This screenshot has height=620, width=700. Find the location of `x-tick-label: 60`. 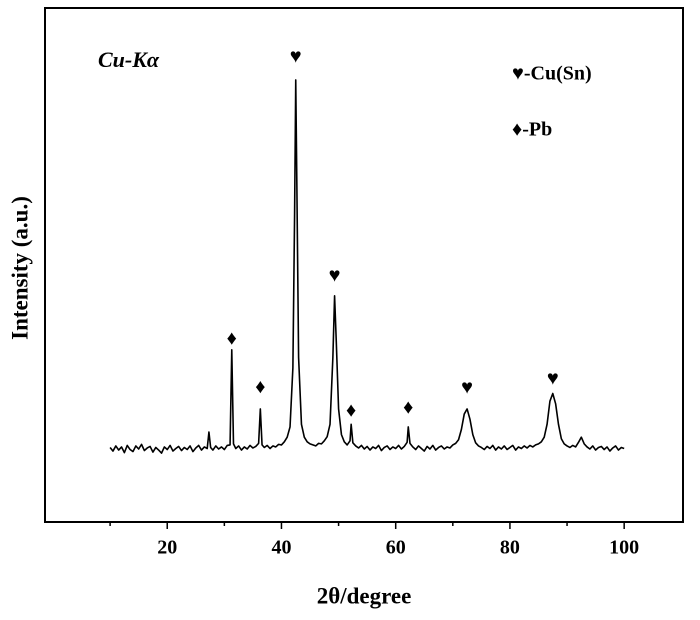

x-tick-label: 60 is located at coordinates (396, 548).